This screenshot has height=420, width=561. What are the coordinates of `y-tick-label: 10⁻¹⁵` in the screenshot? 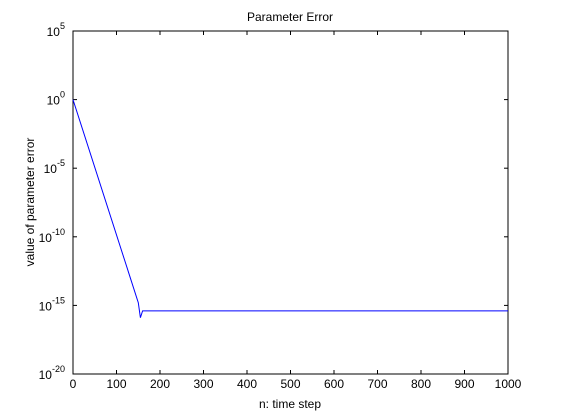 It's located at (52, 304).